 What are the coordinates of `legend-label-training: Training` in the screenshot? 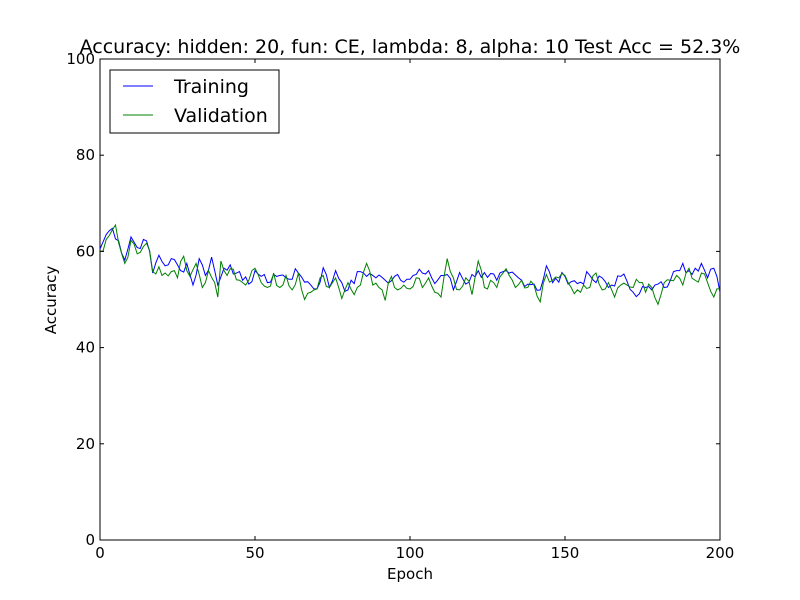 It's located at (211, 87).